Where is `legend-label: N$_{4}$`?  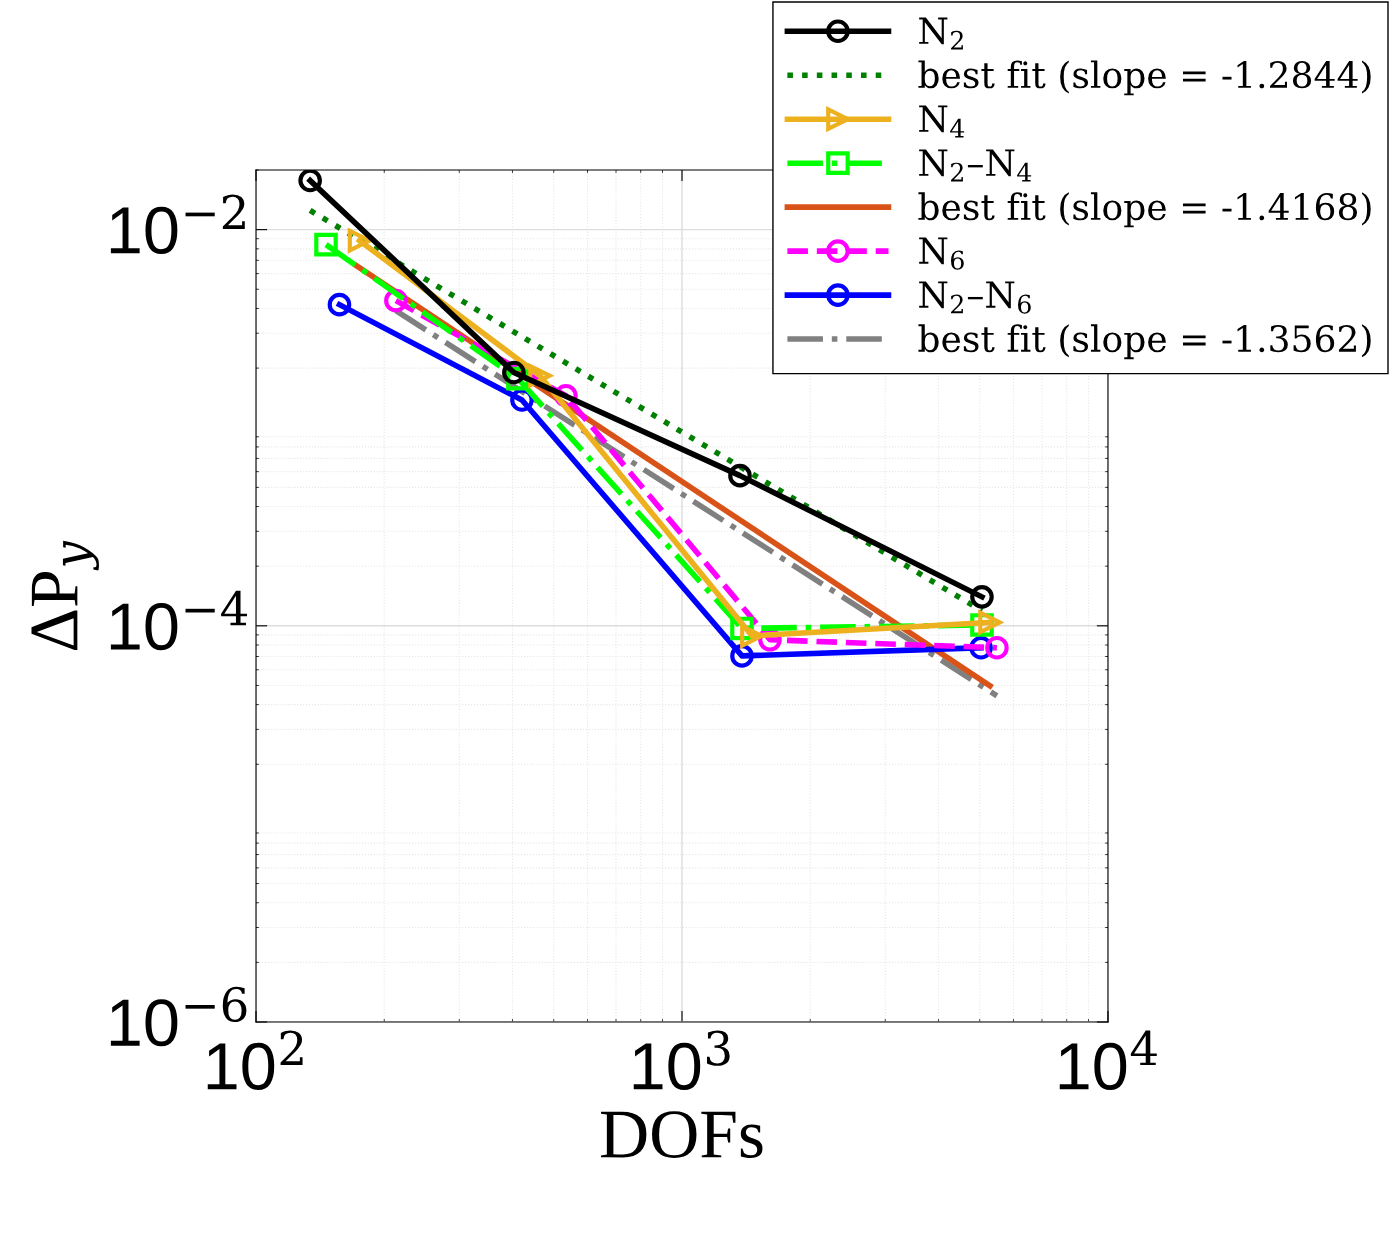
legend-label: N$_{4}$ is located at coordinates (942, 121).